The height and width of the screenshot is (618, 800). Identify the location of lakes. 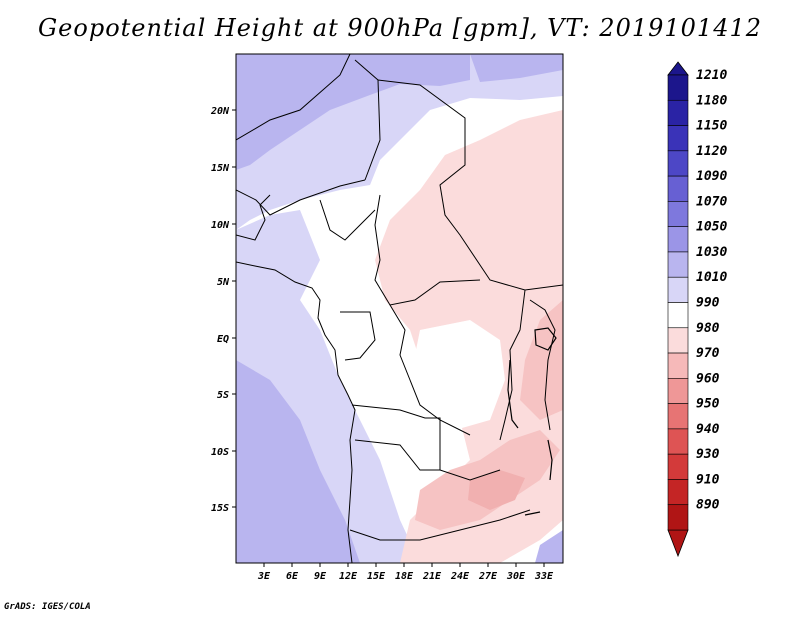
(532, 421).